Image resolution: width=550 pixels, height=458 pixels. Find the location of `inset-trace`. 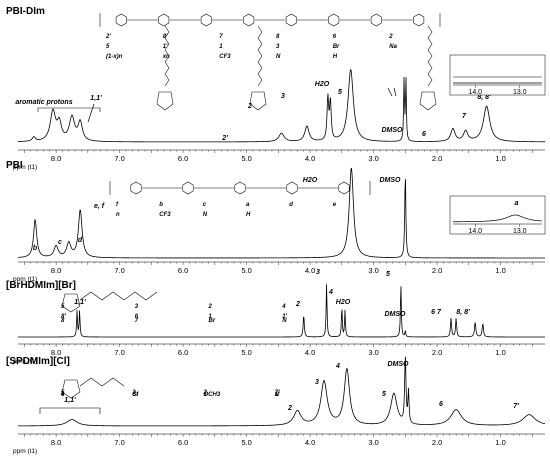

inset-trace is located at coordinates (498, 218).